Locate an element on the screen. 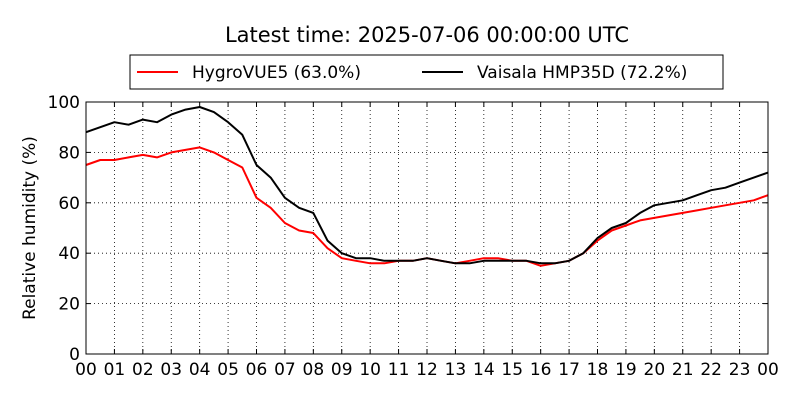 The width and height of the screenshot is (800, 400). x-tick-label: 14 is located at coordinates (484, 370).